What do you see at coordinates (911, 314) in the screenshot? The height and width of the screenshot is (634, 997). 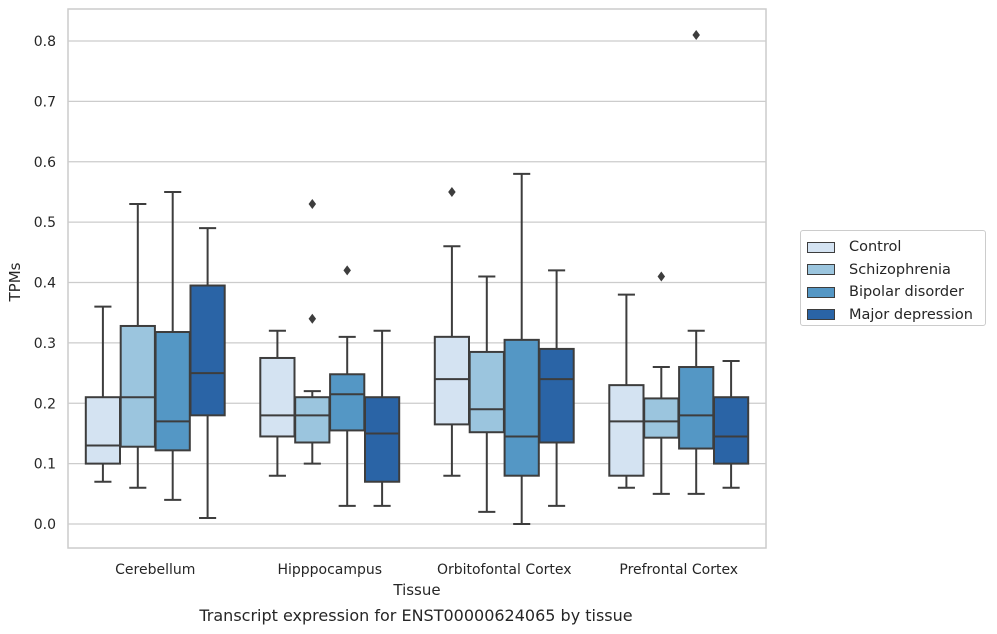 I see `legend-label: Major depression` at bounding box center [911, 314].